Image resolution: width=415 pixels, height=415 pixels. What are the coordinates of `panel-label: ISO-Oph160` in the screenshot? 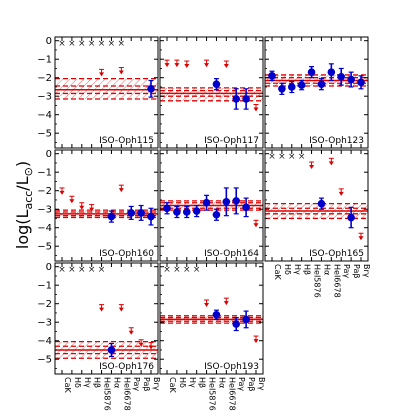 It's located at (126, 254).